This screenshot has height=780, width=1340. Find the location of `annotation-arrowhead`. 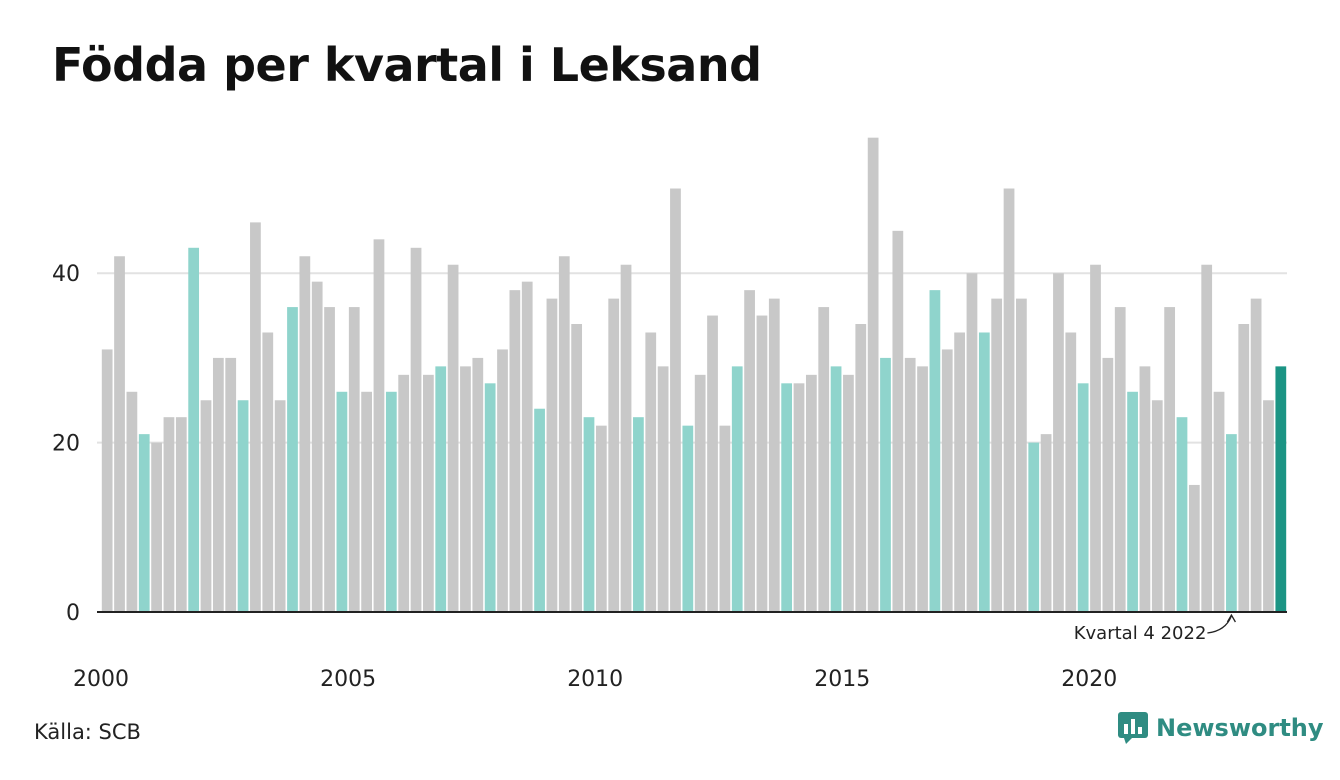

annotation-arrowhead is located at coordinates (1231, 618).